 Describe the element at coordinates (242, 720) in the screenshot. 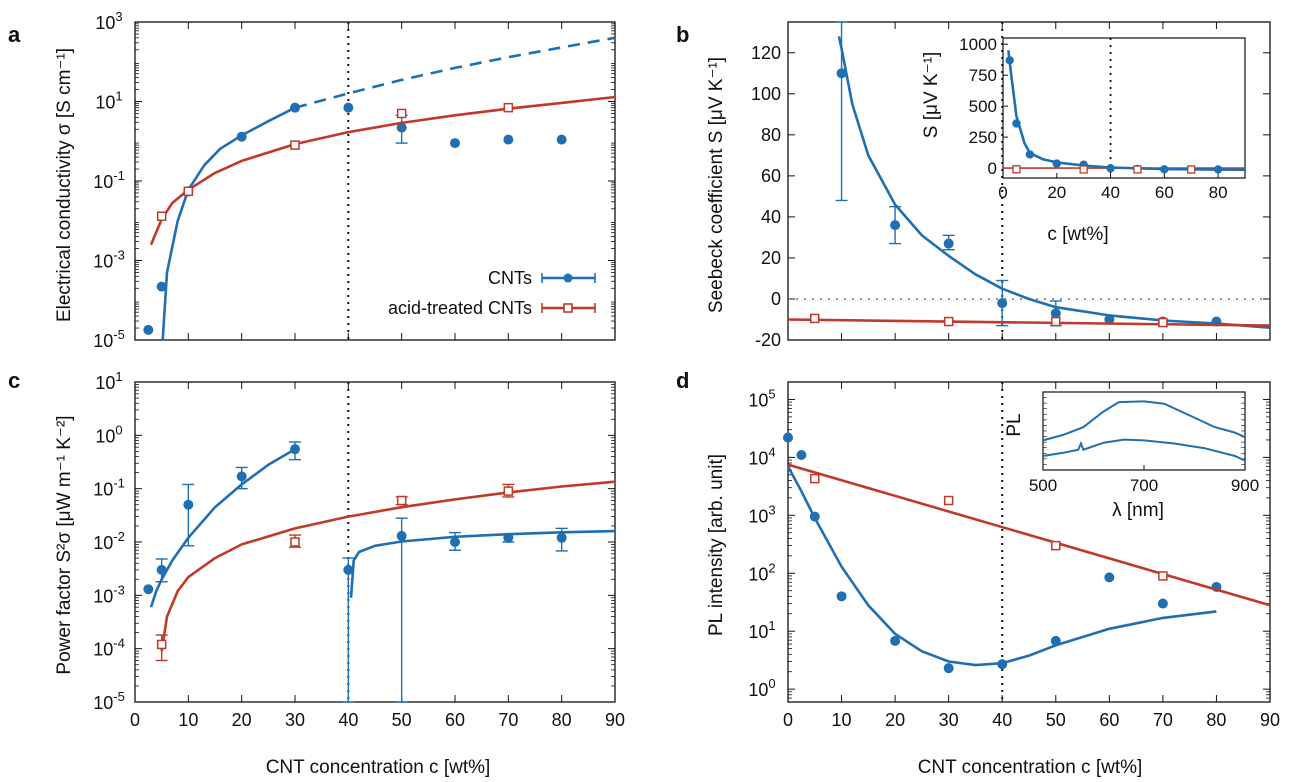

I see `panel-c-xtick-label: 20` at that location.